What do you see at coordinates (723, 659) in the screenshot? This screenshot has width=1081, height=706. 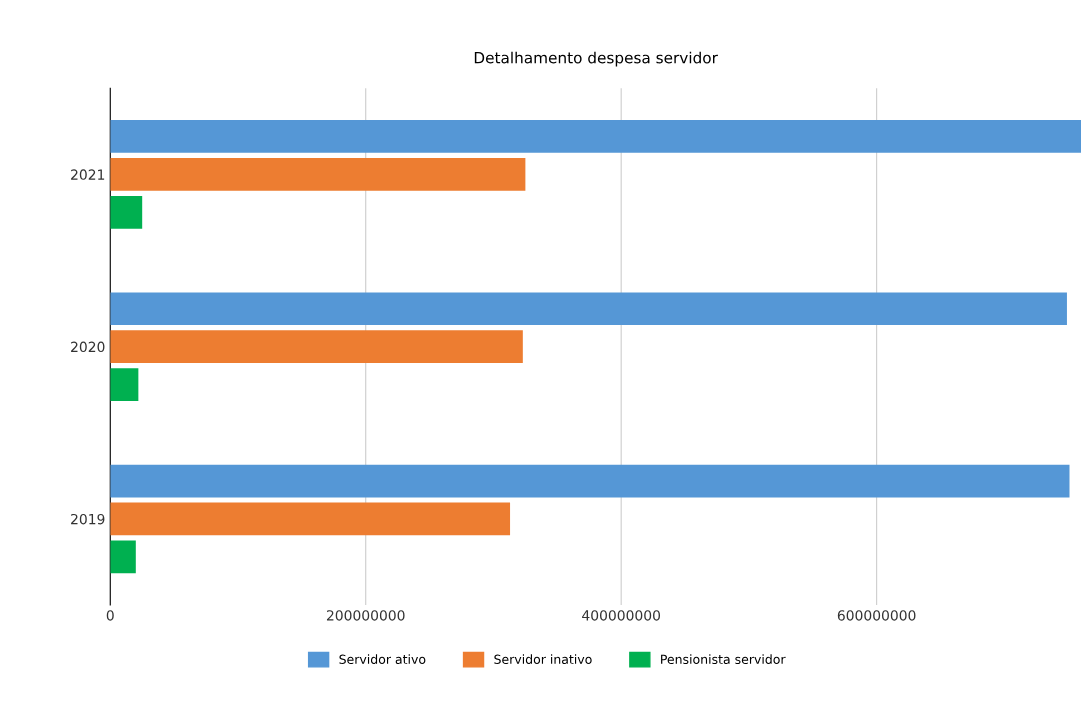 I see `legend-label: Pensionista servidor` at bounding box center [723, 659].